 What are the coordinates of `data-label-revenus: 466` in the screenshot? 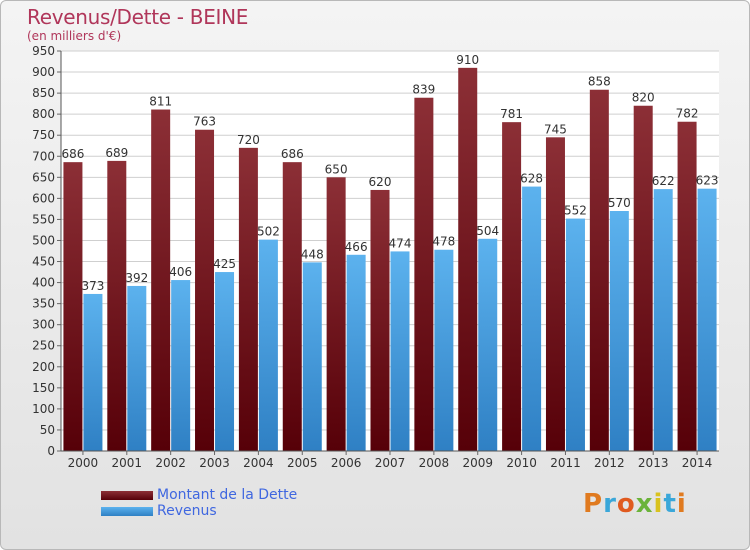 It's located at (356, 247).